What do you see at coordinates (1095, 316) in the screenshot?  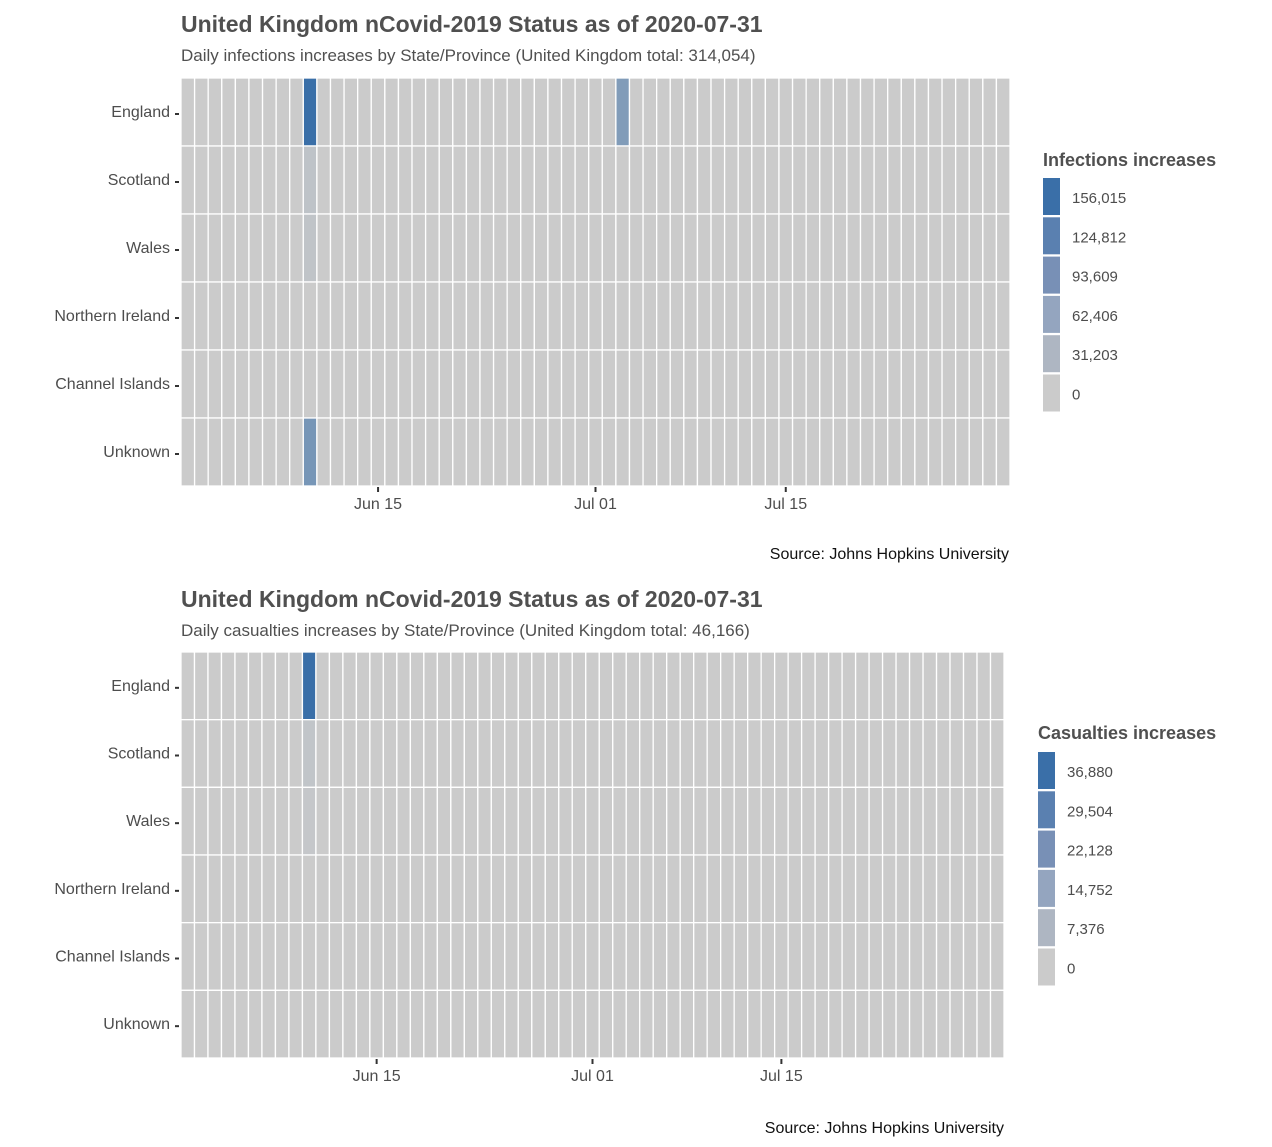 I see `legend-label: 62,406` at bounding box center [1095, 316].